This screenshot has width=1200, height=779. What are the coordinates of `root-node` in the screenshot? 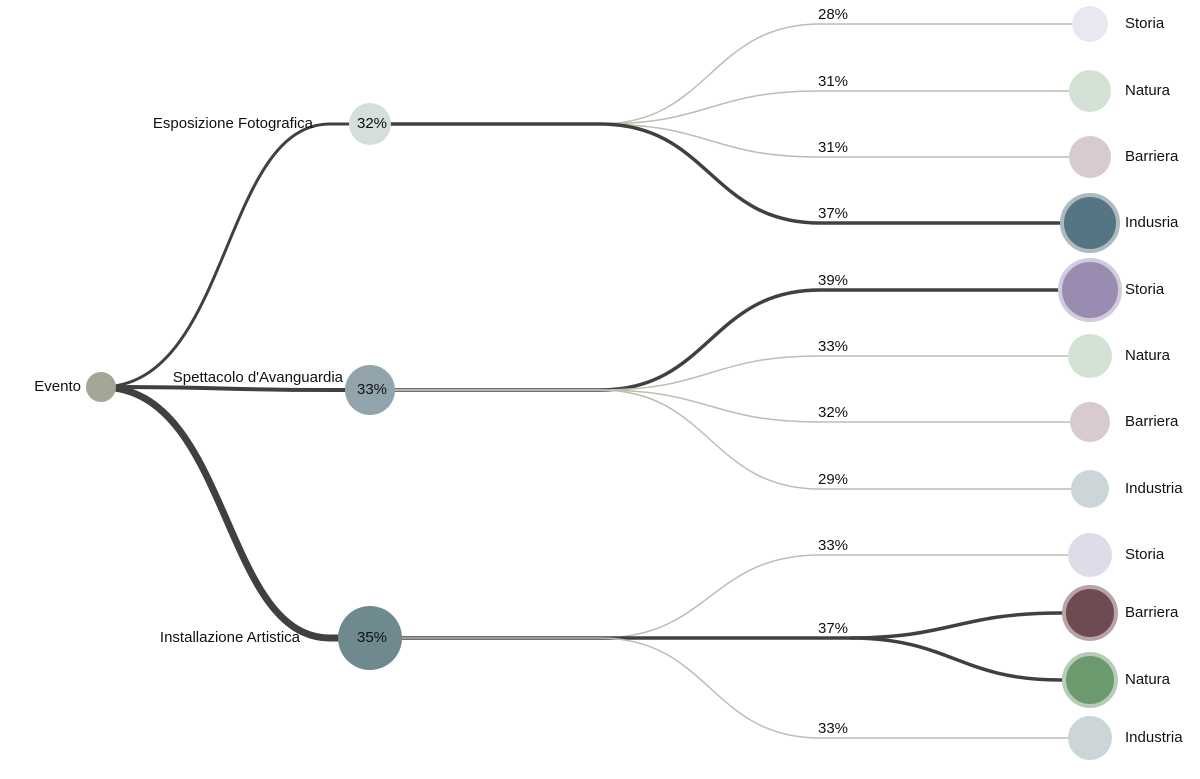 It's located at (101, 387).